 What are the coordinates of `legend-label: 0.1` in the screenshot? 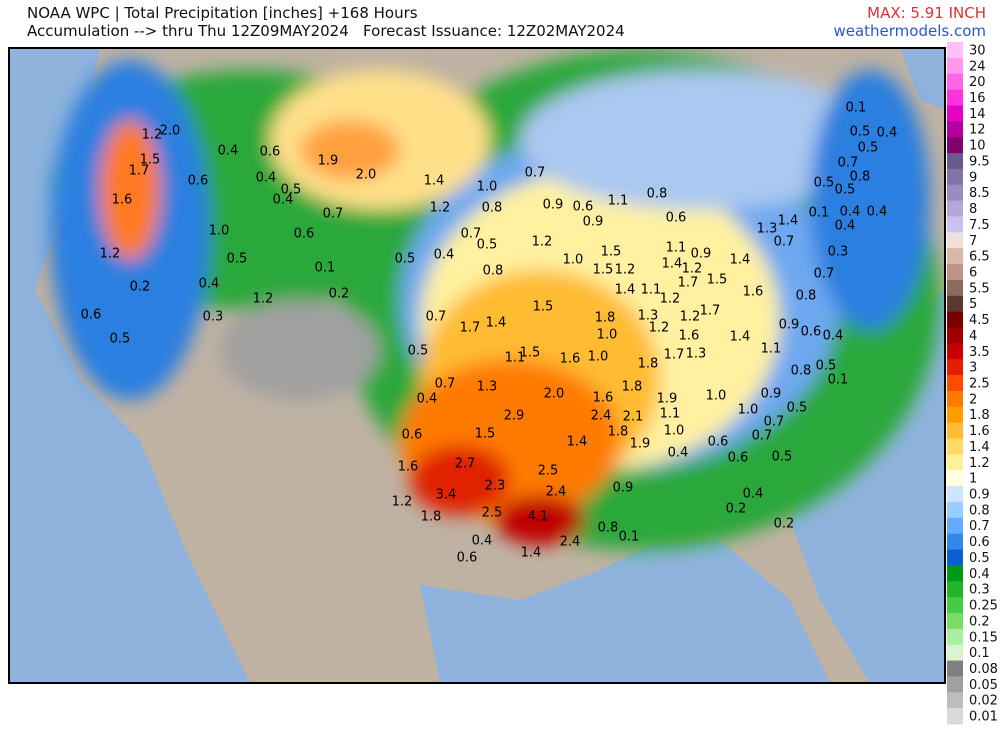 It's located at (979, 653).